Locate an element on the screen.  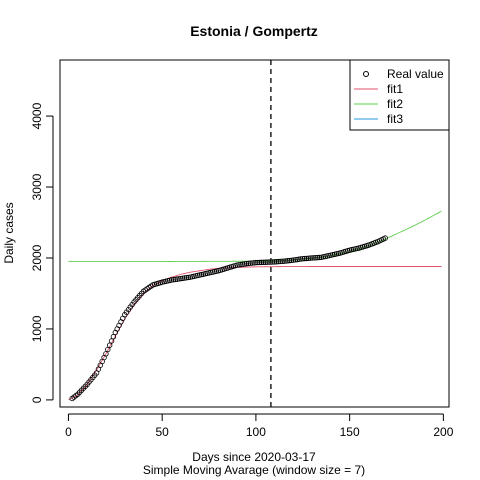
y-tick-label: 3000 is located at coordinates (37, 186).